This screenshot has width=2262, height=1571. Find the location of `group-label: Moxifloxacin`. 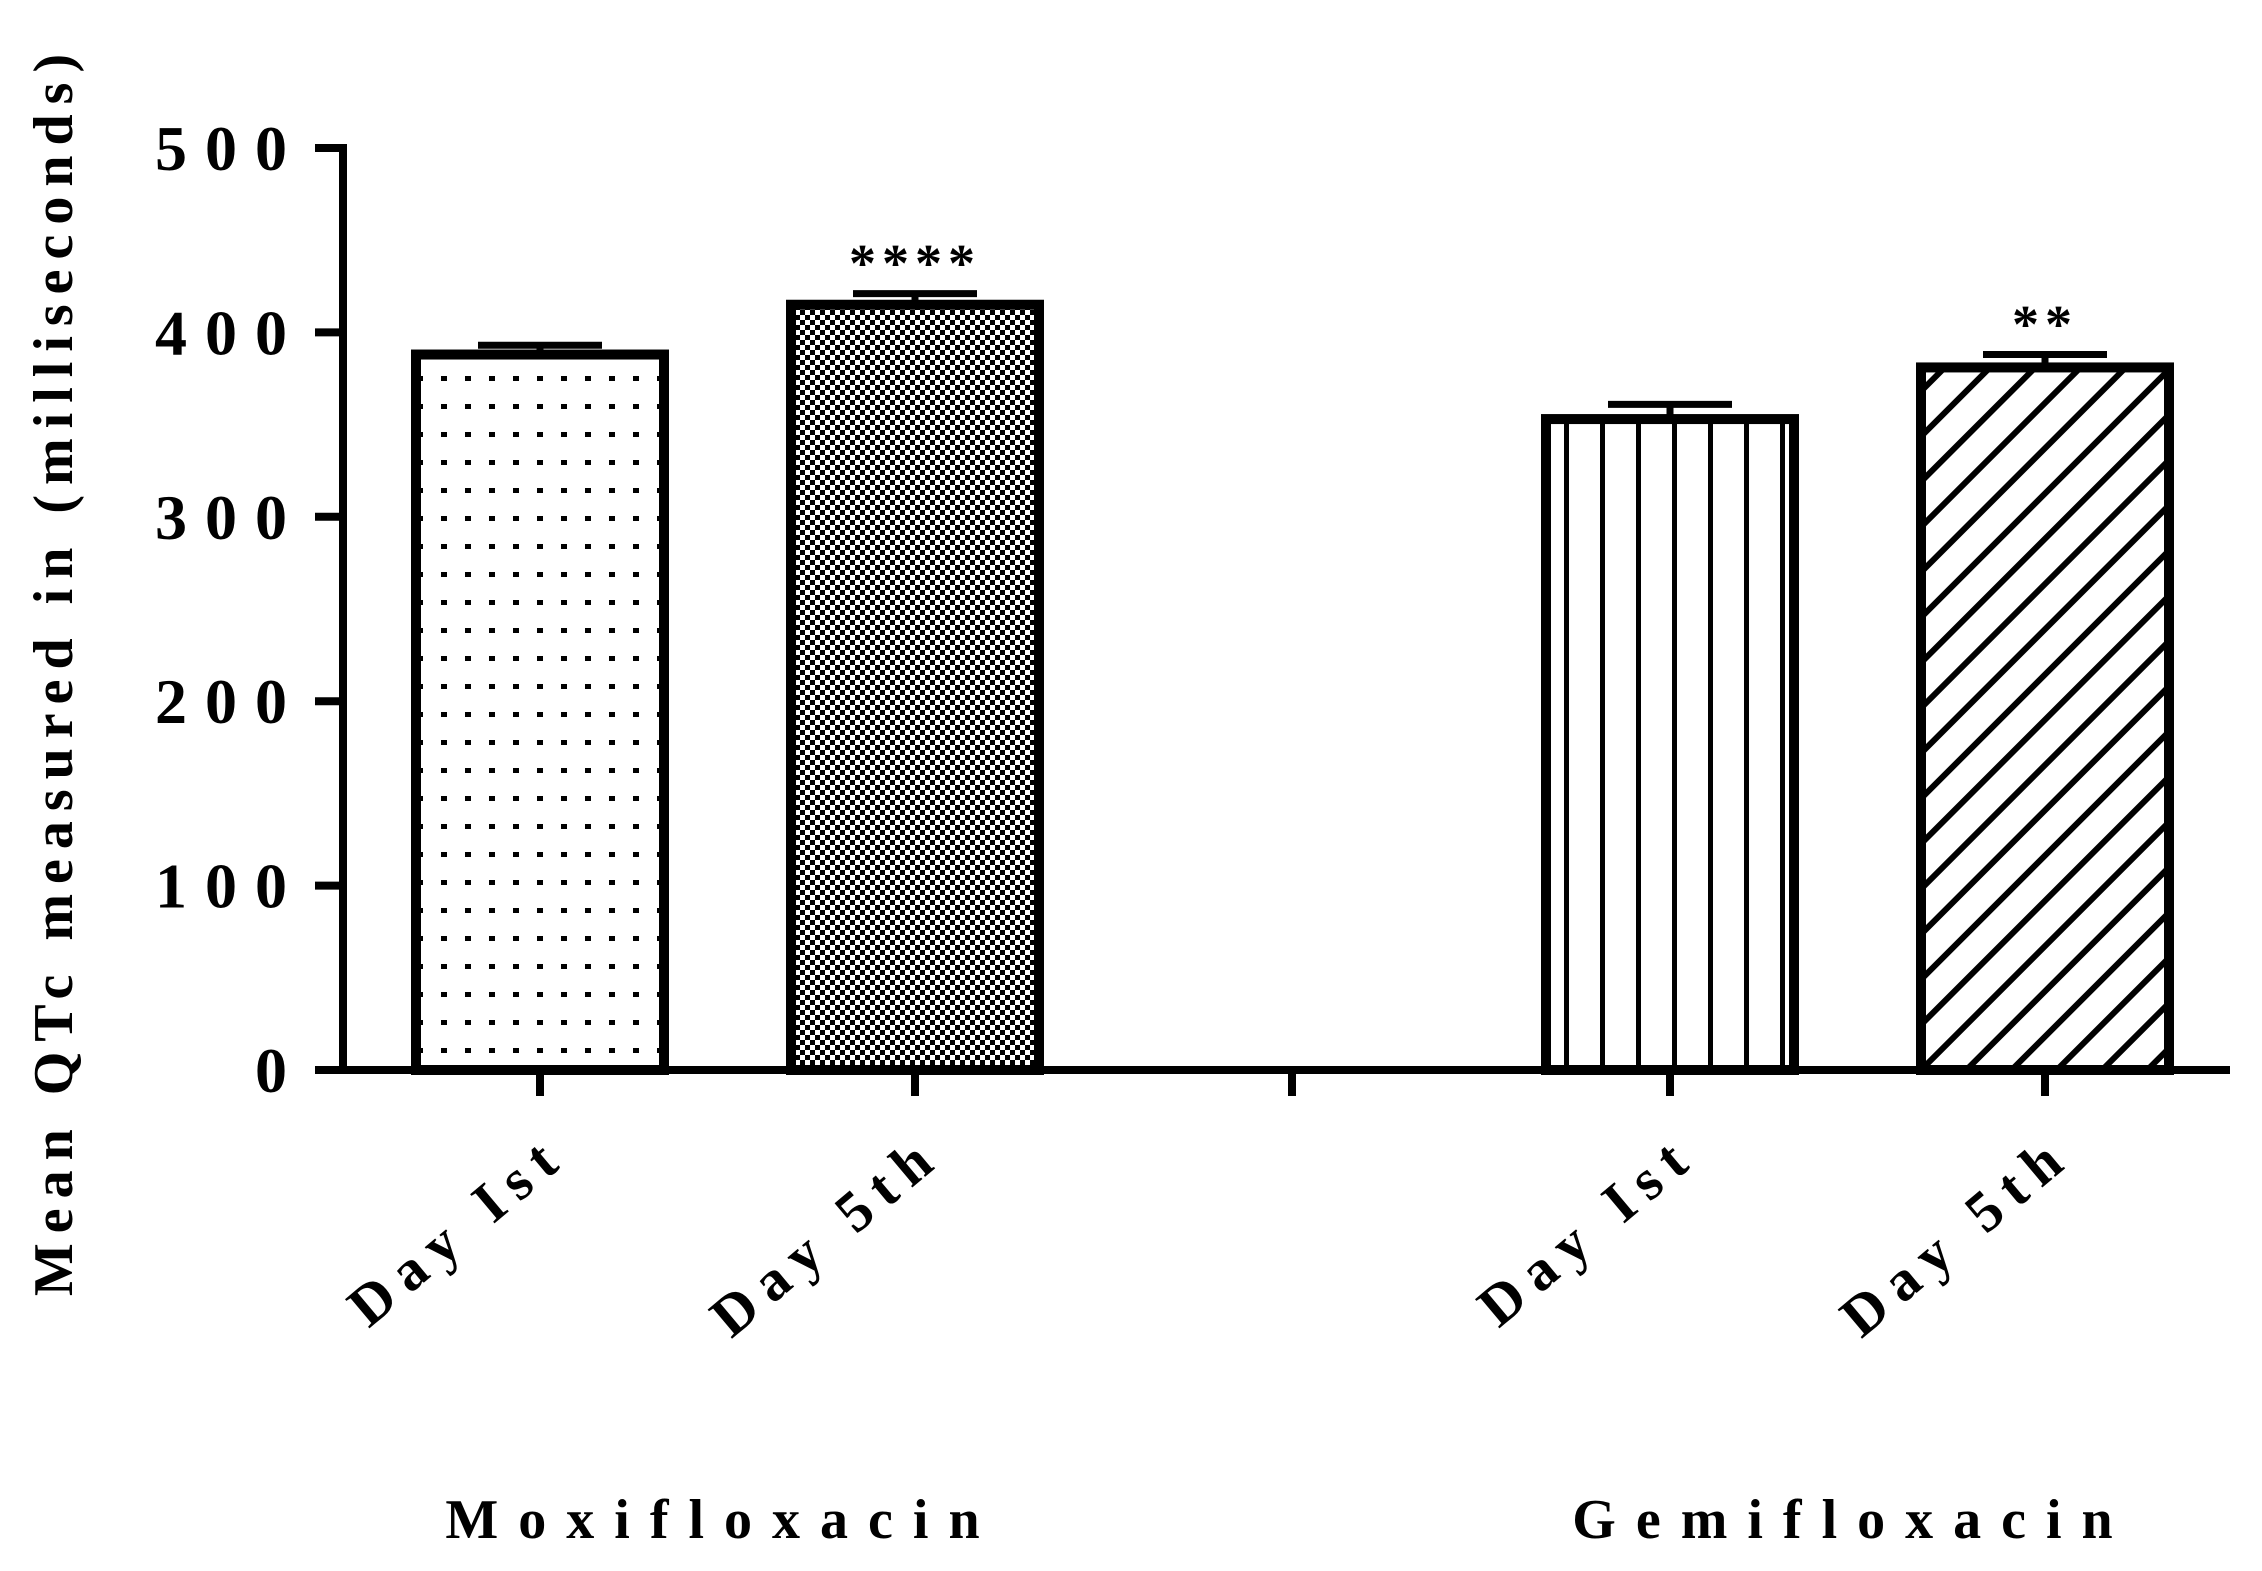

group-label: Moxifloxacin is located at coordinates (722, 1520).